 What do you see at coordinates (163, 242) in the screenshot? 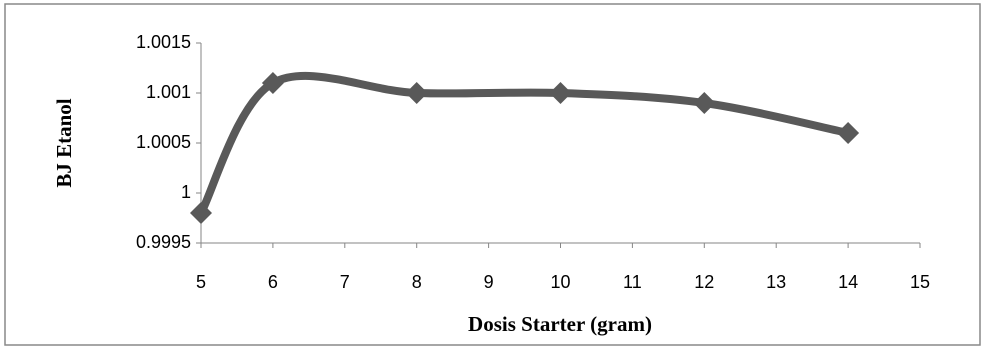
I see `y-tick-label: 0.9995` at bounding box center [163, 242].